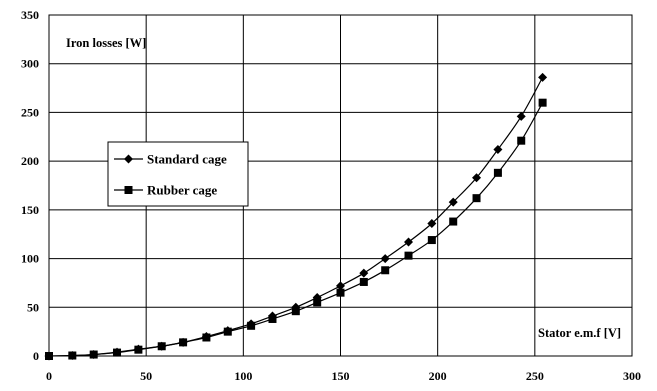 This screenshot has width=657, height=391. Describe the element at coordinates (106, 43) in the screenshot. I see `y-axis-title: Iron losses [W]` at that location.